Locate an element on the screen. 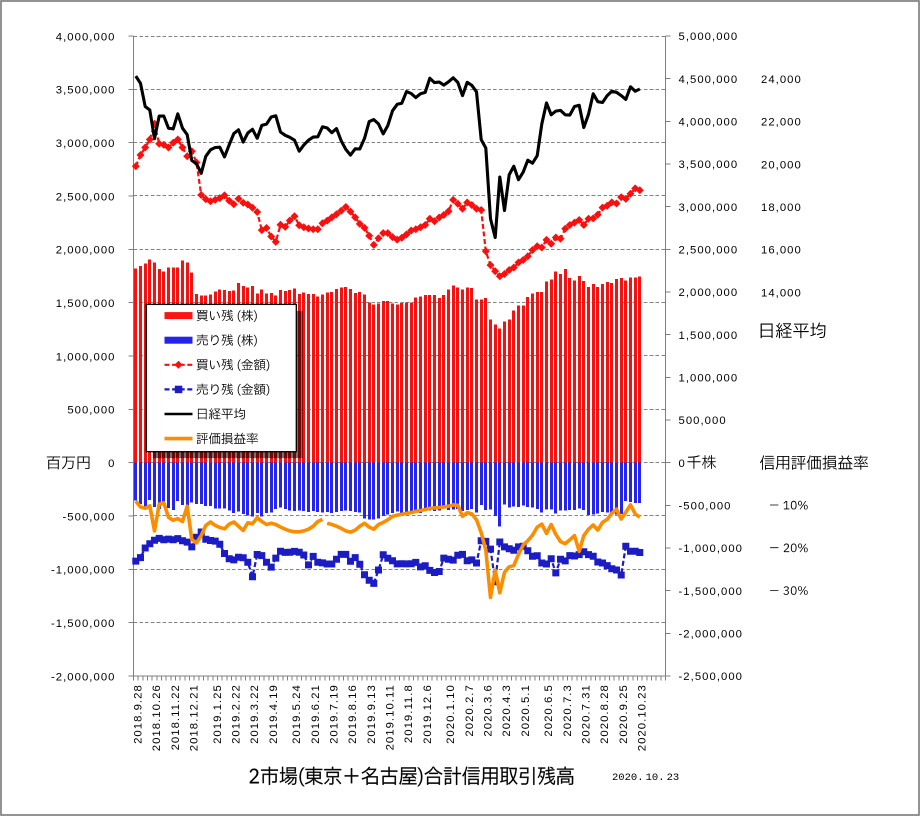 Image resolution: width=920 pixels, height=816 pixels. svg-text: 2020. 10. 23 is located at coordinates (645, 778).